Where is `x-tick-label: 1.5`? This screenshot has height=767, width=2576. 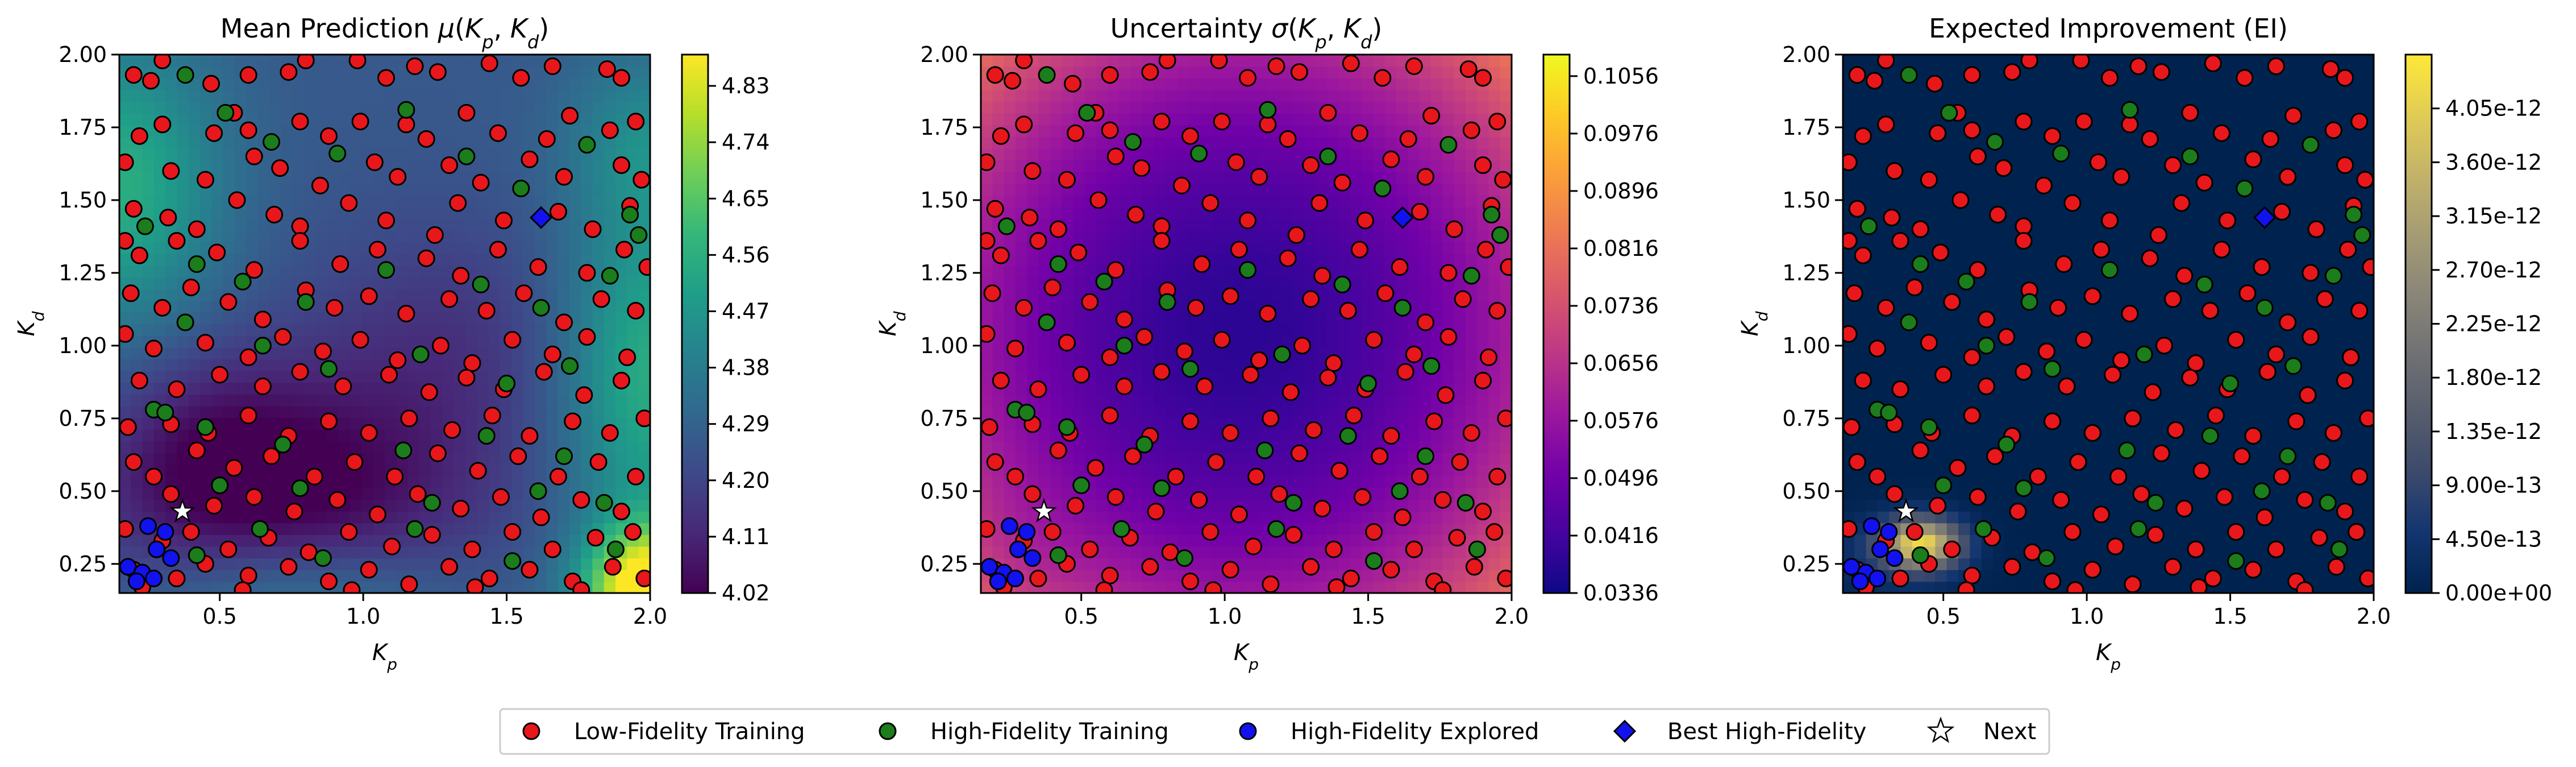
x-tick-label: 1.5 is located at coordinates (1368, 616).